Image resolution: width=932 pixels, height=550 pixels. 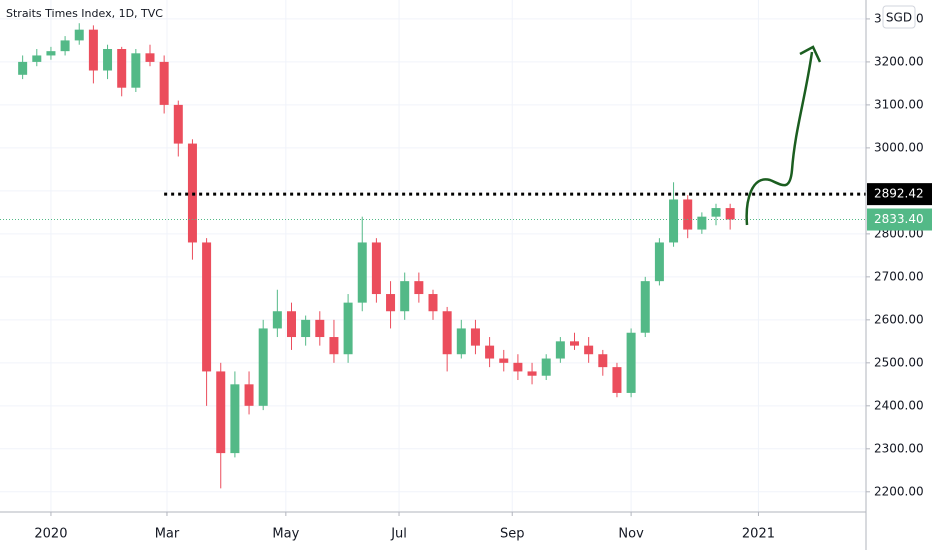 What do you see at coordinates (810, 54) in the screenshot?
I see `arrow-head` at bounding box center [810, 54].